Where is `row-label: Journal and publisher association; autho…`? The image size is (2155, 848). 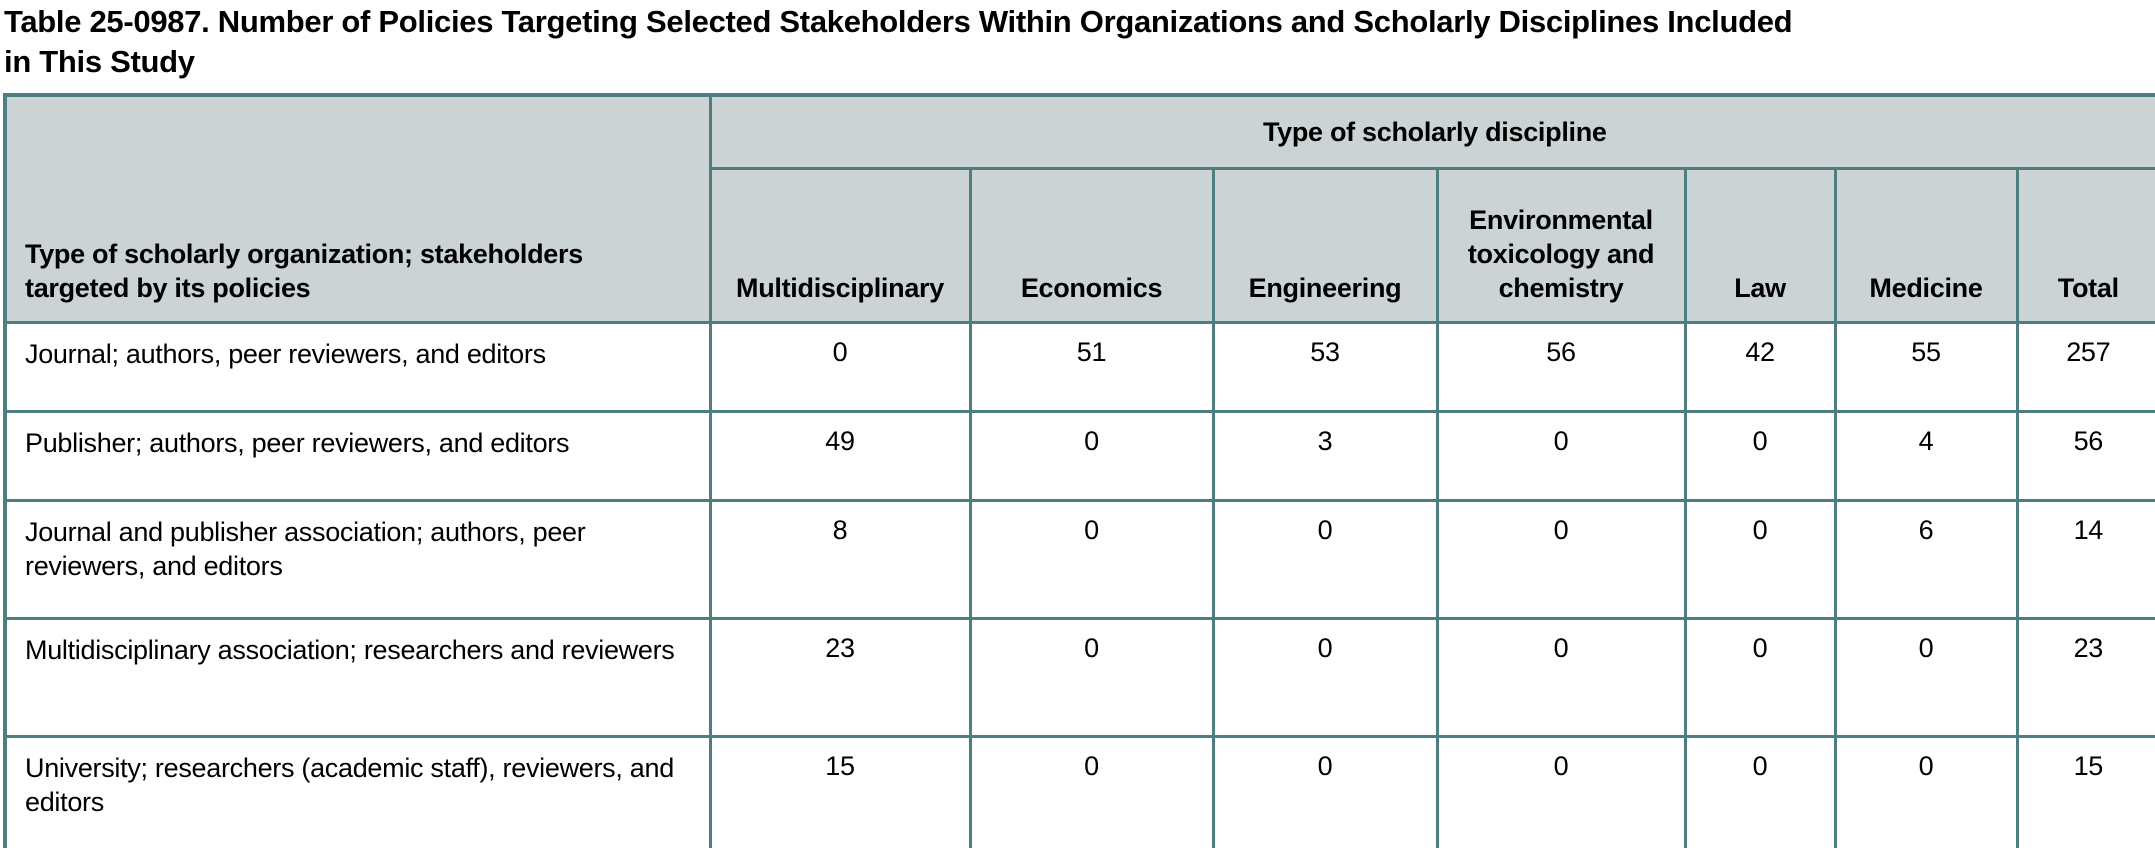
row-label: Journal and publisher association; autho… is located at coordinates (357, 559).